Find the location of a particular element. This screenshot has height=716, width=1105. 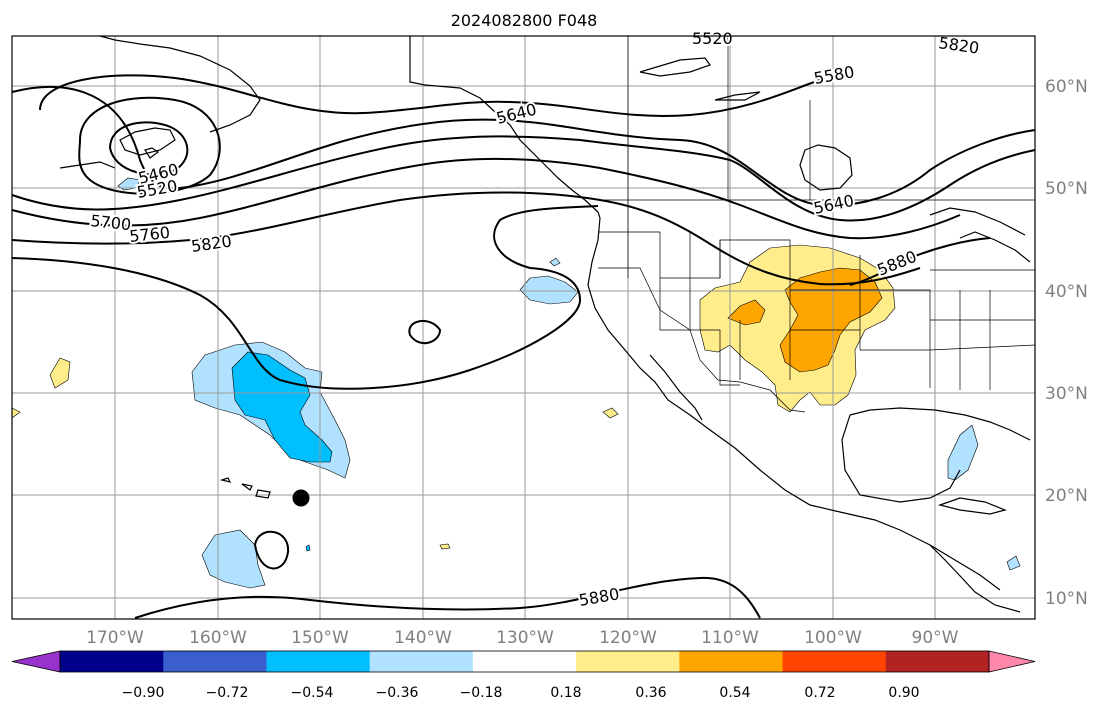

cbar-tick-4: −0.36 is located at coordinates (397, 693).